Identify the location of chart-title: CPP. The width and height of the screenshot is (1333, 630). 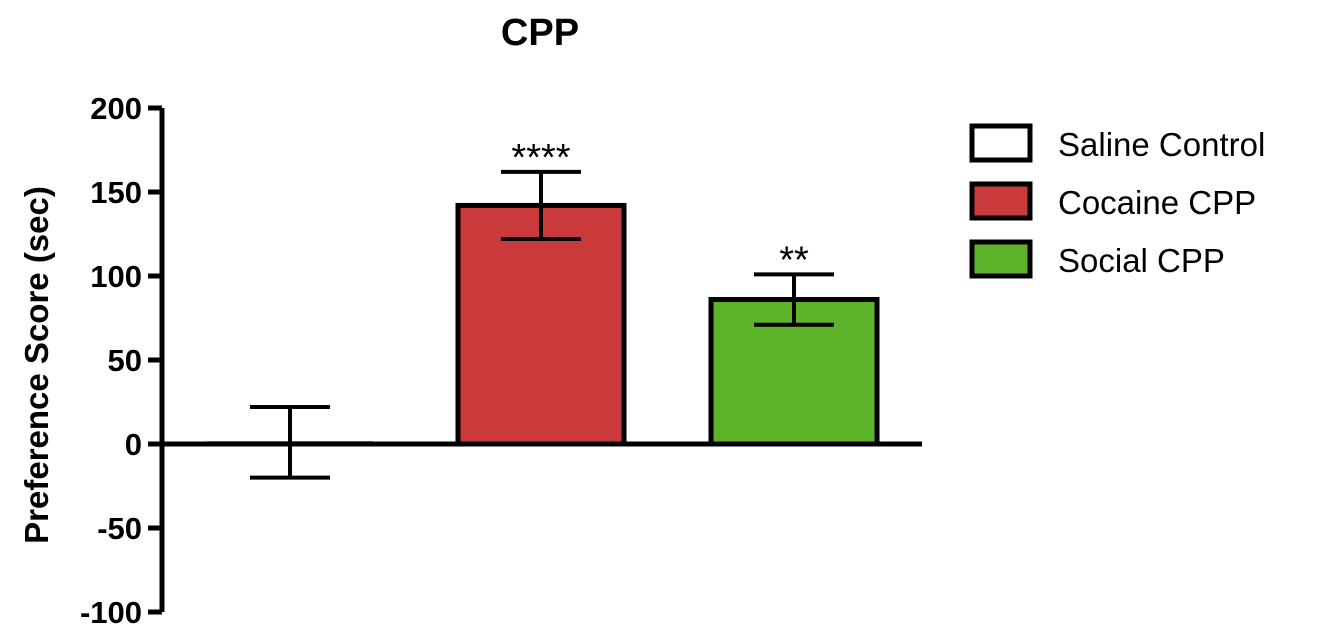
(540, 33).